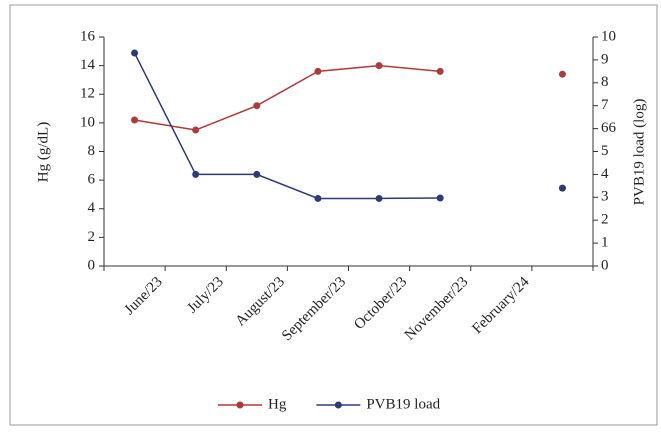 The height and width of the screenshot is (434, 661). Describe the element at coordinates (277, 404) in the screenshot. I see `legend-label: Hg` at that location.